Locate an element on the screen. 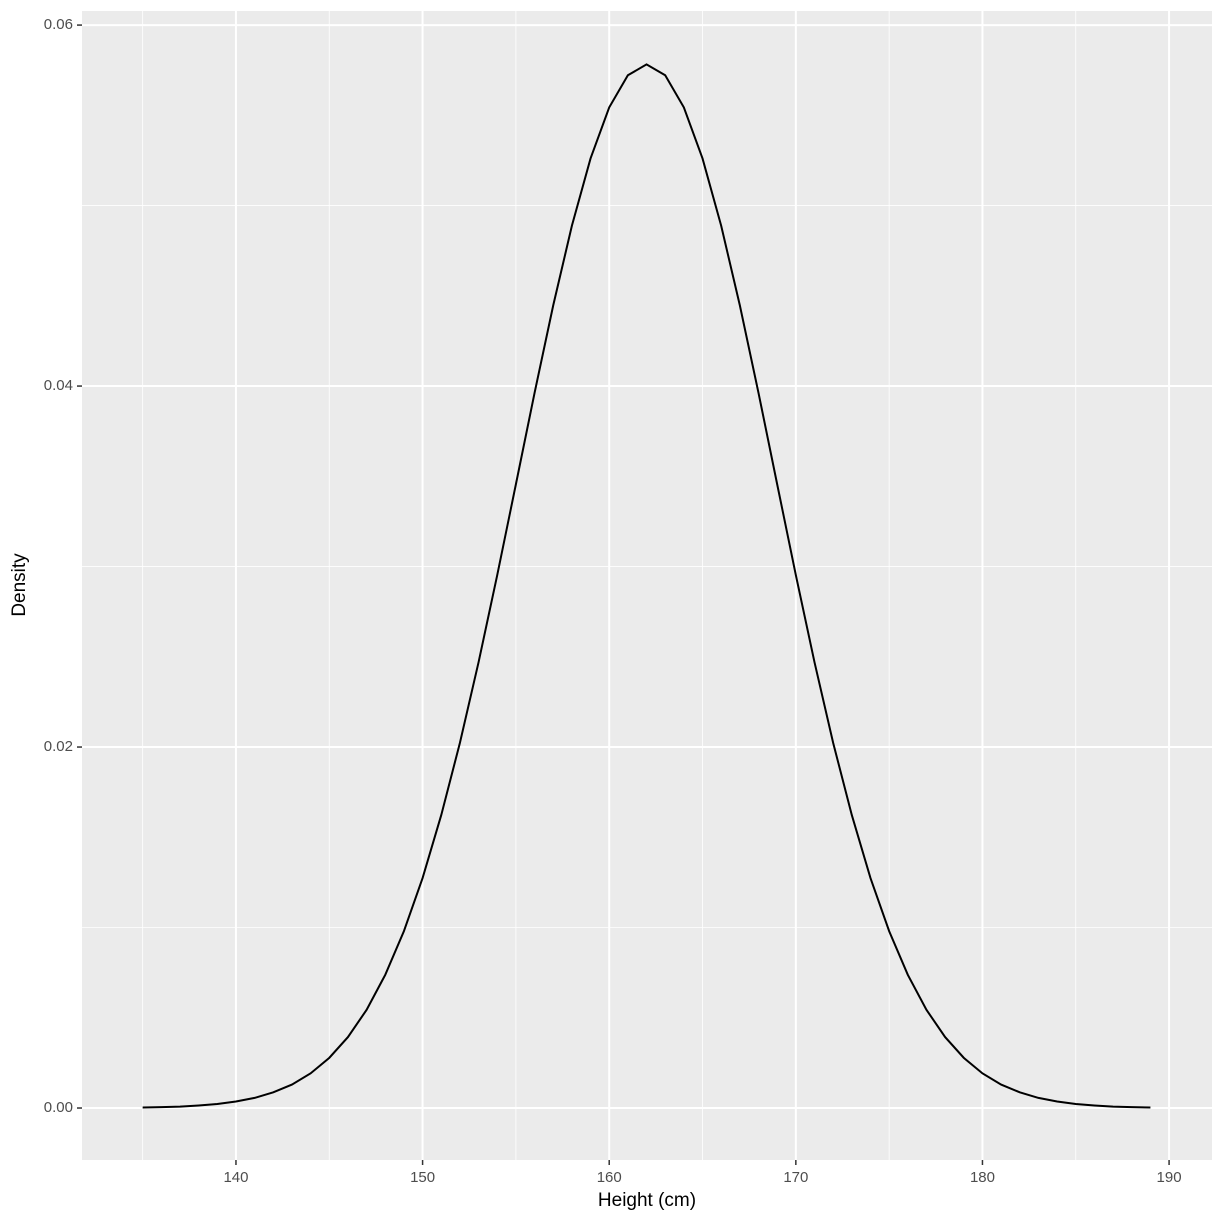  x-tick-label: 150 is located at coordinates (422, 1177).